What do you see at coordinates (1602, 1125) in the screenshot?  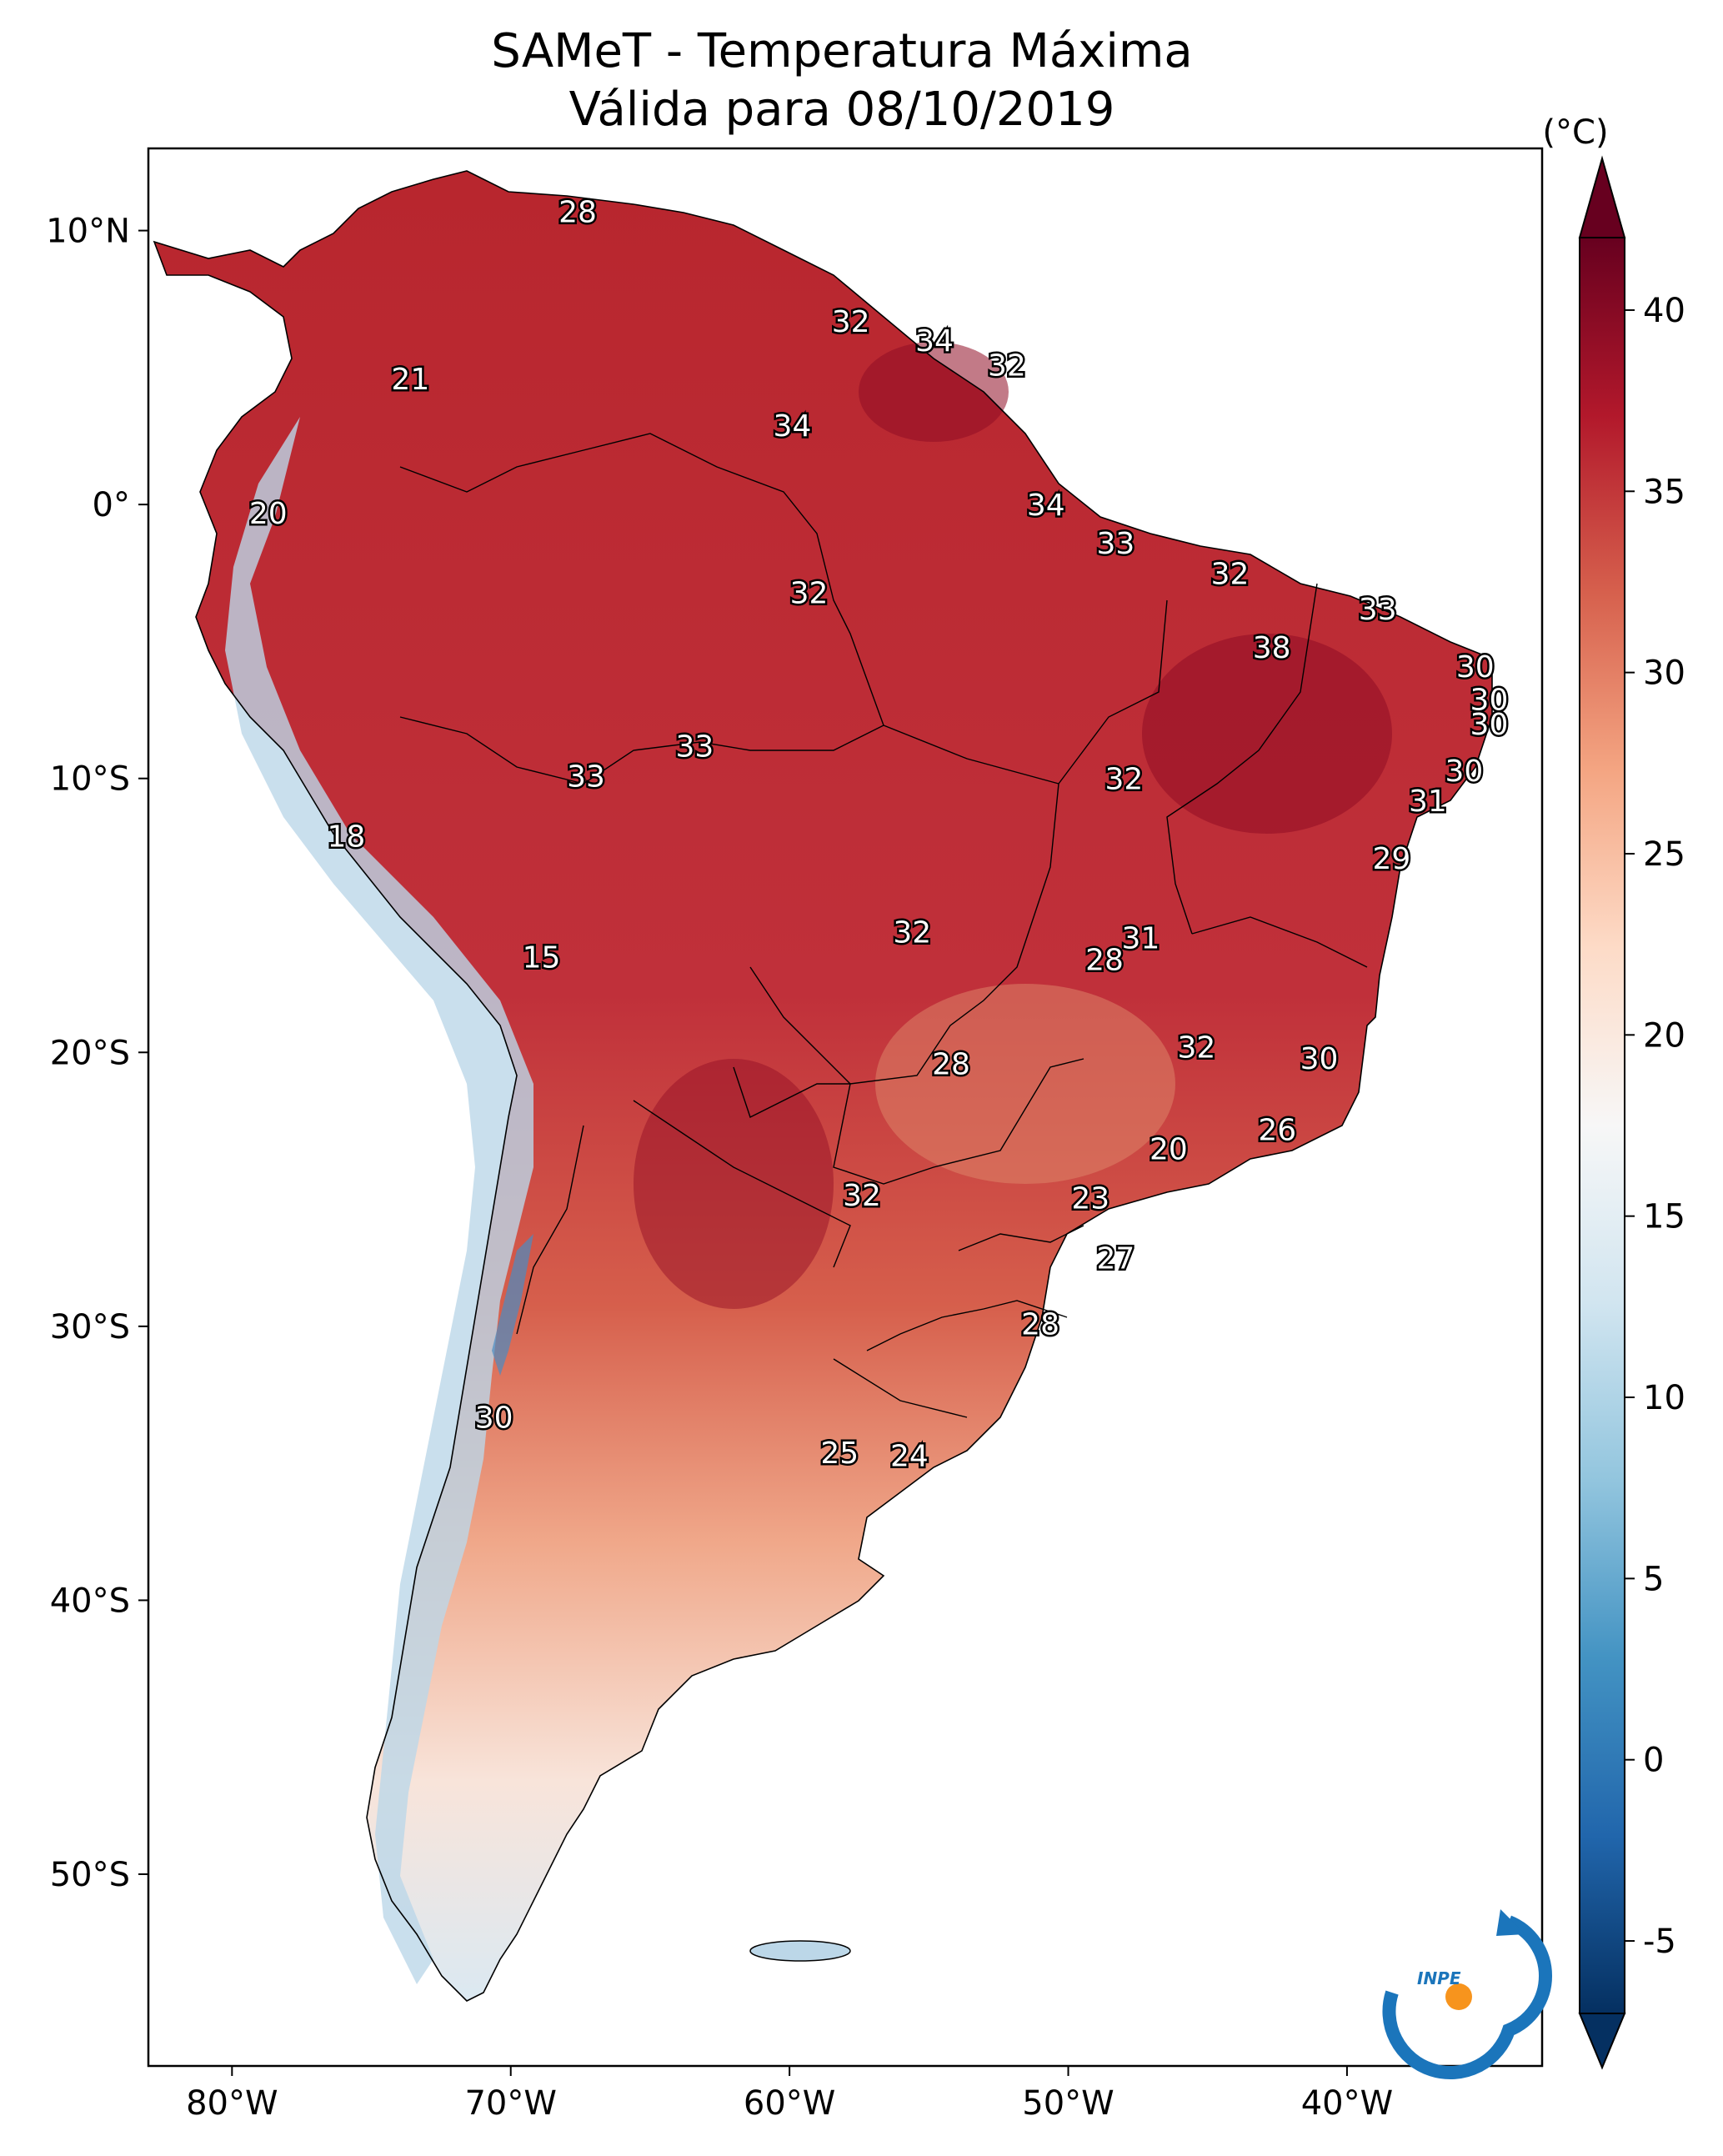 I see `colorbar-body` at bounding box center [1602, 1125].